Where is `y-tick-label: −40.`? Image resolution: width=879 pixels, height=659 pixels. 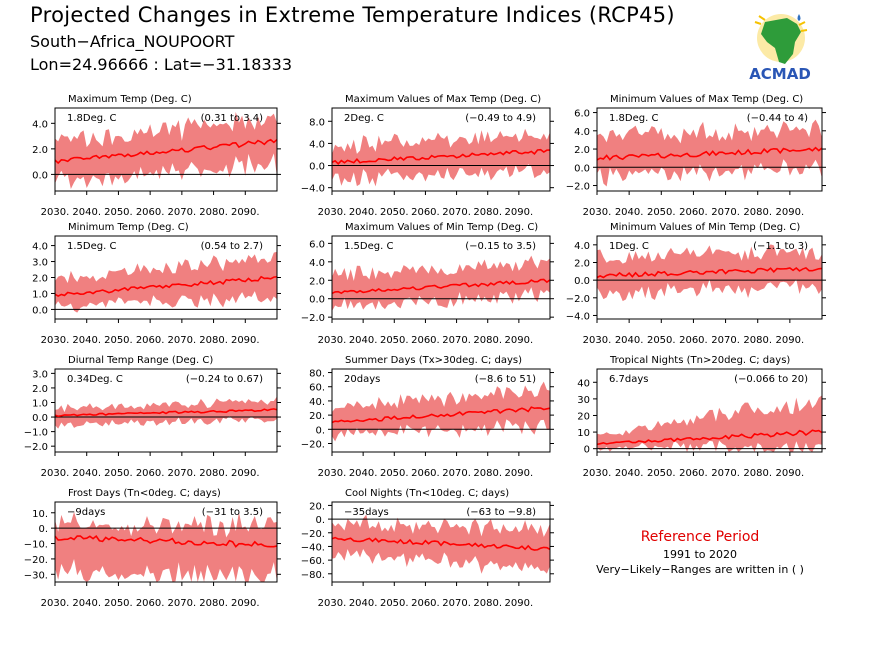
y-tick-label: −40. is located at coordinates (313, 547).